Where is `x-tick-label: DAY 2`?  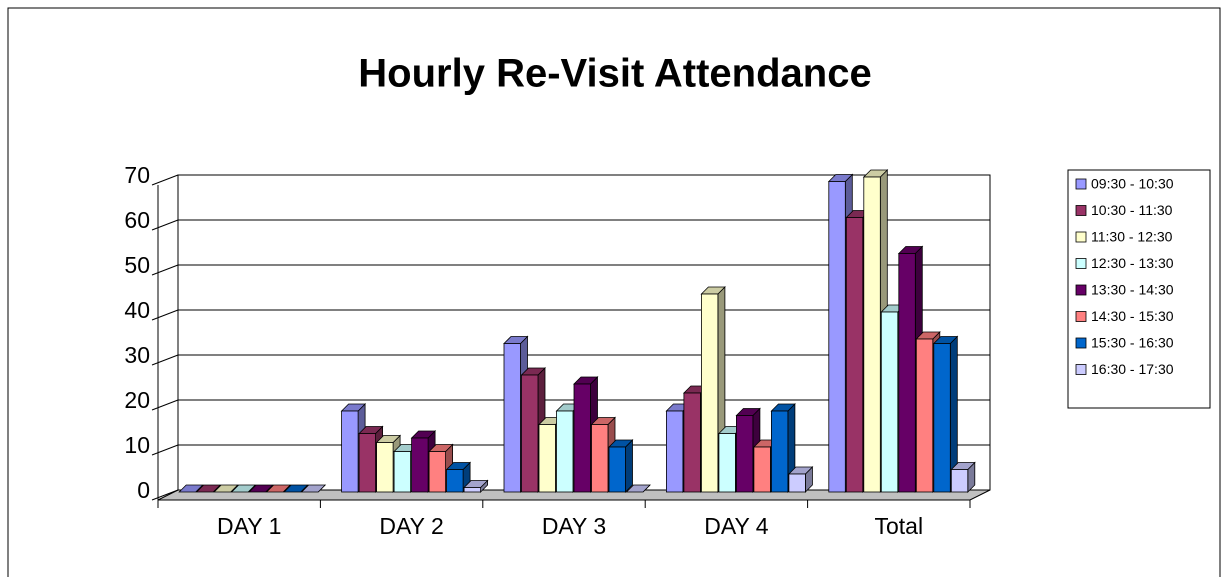 x-tick-label: DAY 2 is located at coordinates (411, 526).